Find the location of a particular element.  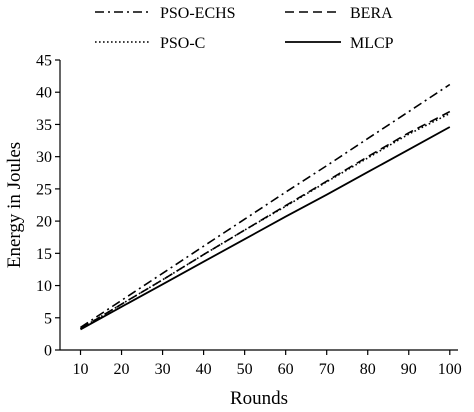

x-tick-label: 80 is located at coordinates (368, 369).